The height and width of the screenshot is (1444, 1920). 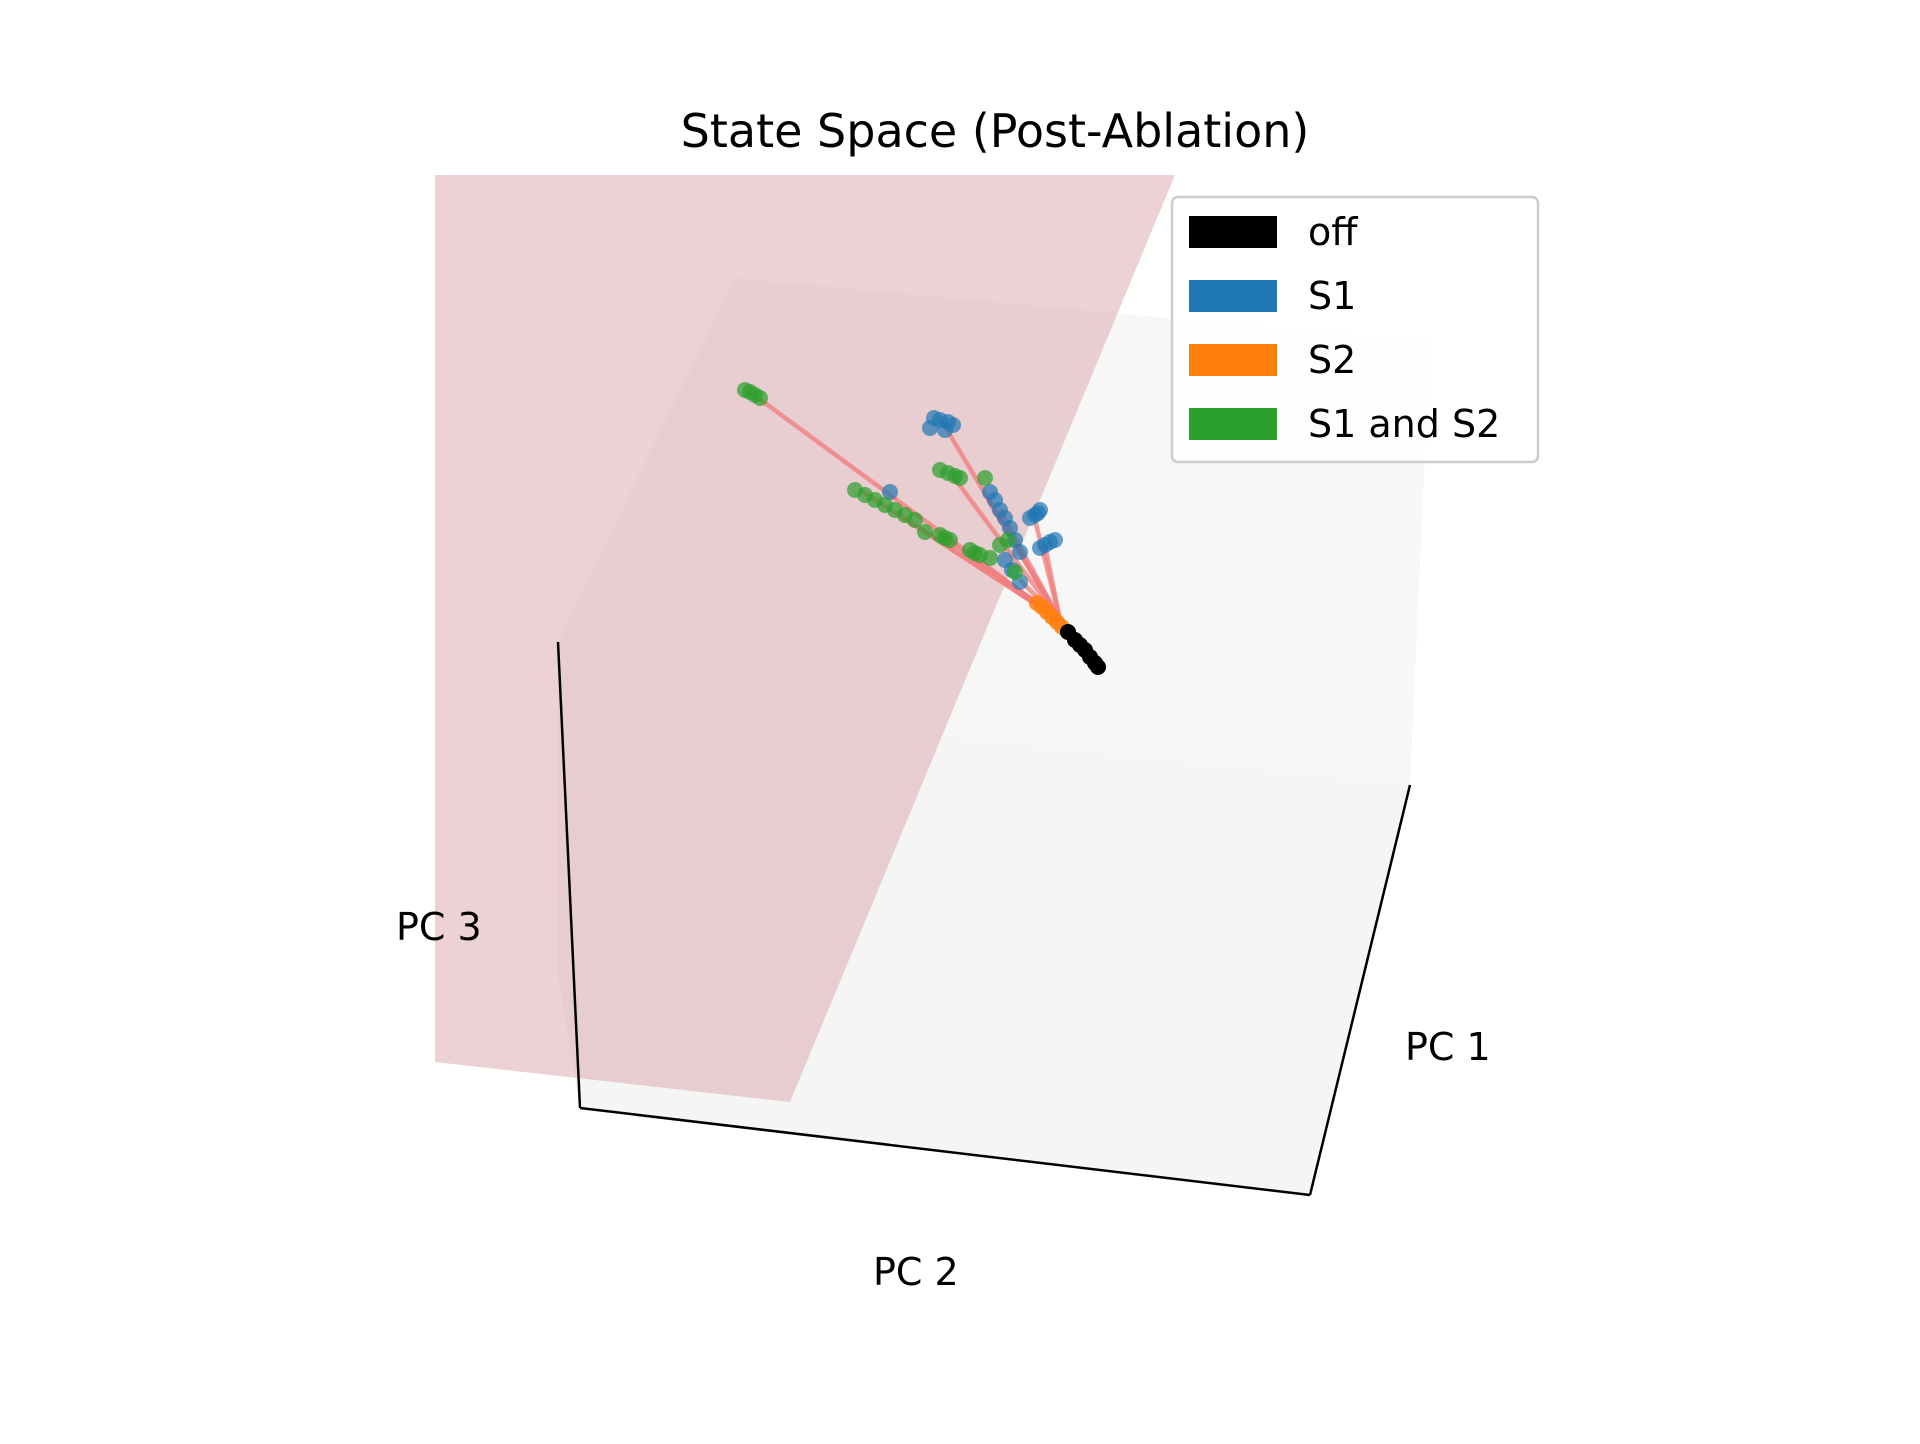 What do you see at coordinates (1333, 232) in the screenshot?
I see `legend-label-0: off` at bounding box center [1333, 232].